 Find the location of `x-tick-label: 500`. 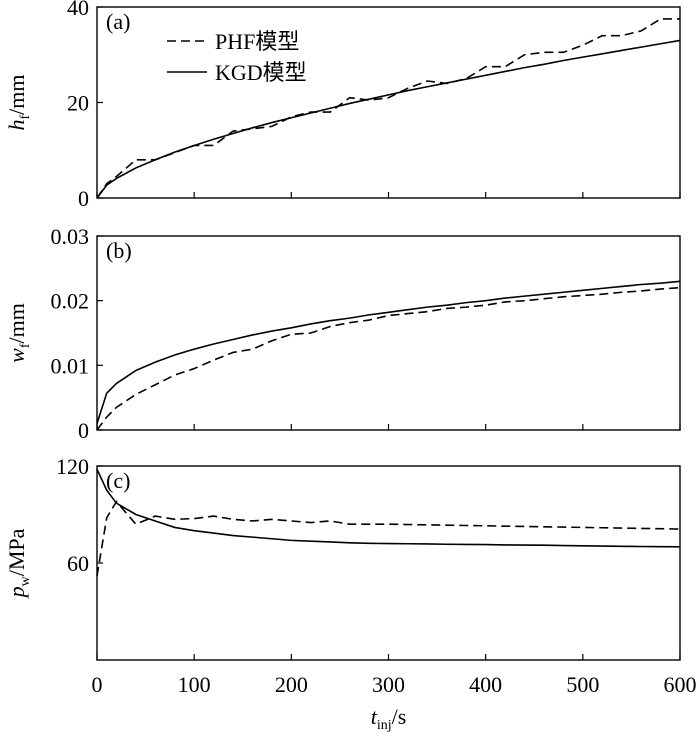

x-tick-label: 500 is located at coordinates (582, 684).